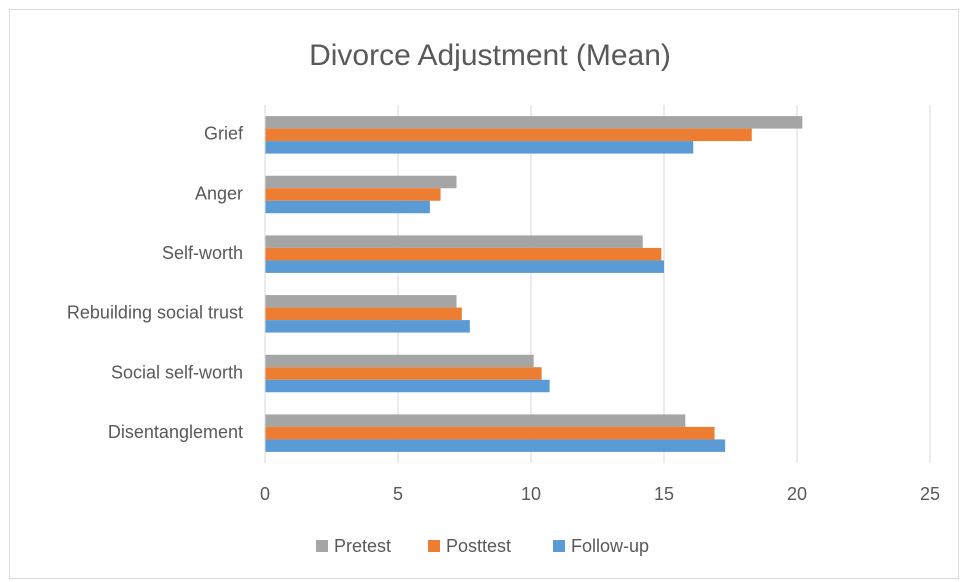 This screenshot has height=582, width=961. I want to click on y-tick-label: Self-worth, so click(202, 253).